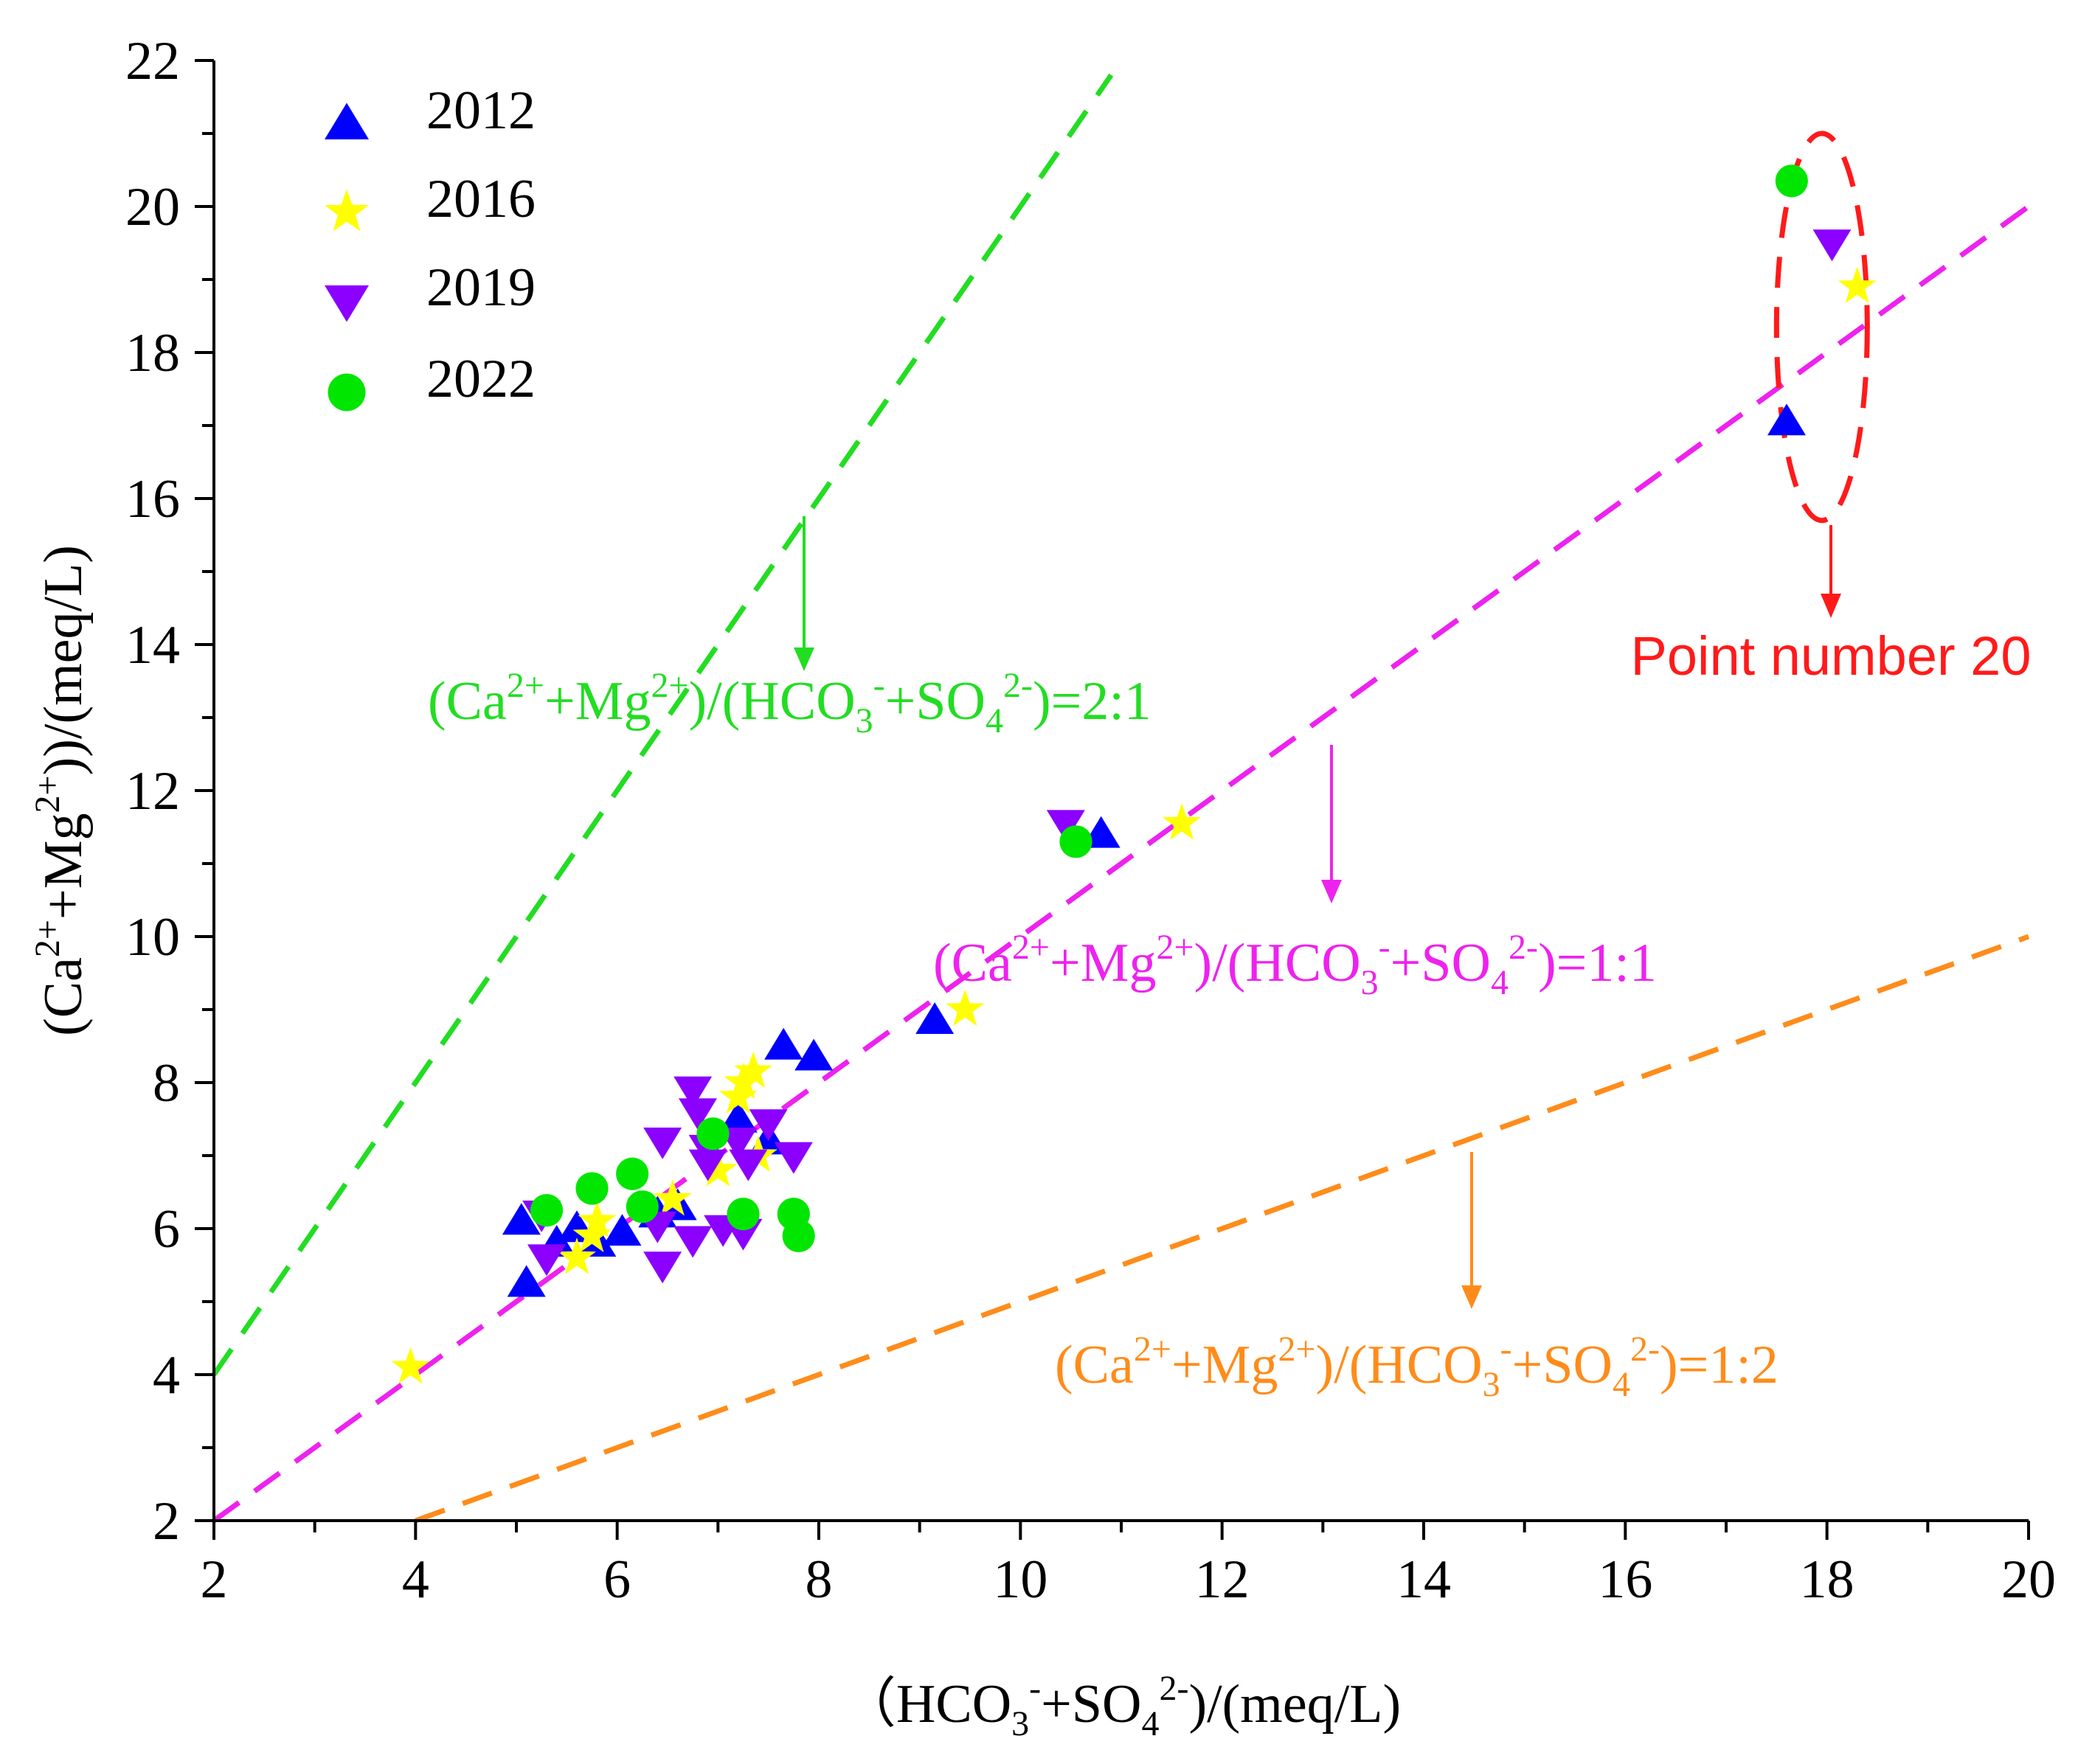 This screenshot has width=2078, height=1764. Describe the element at coordinates (994, 720) in the screenshot. I see `ratio-label-2-1-part: 4` at that location.